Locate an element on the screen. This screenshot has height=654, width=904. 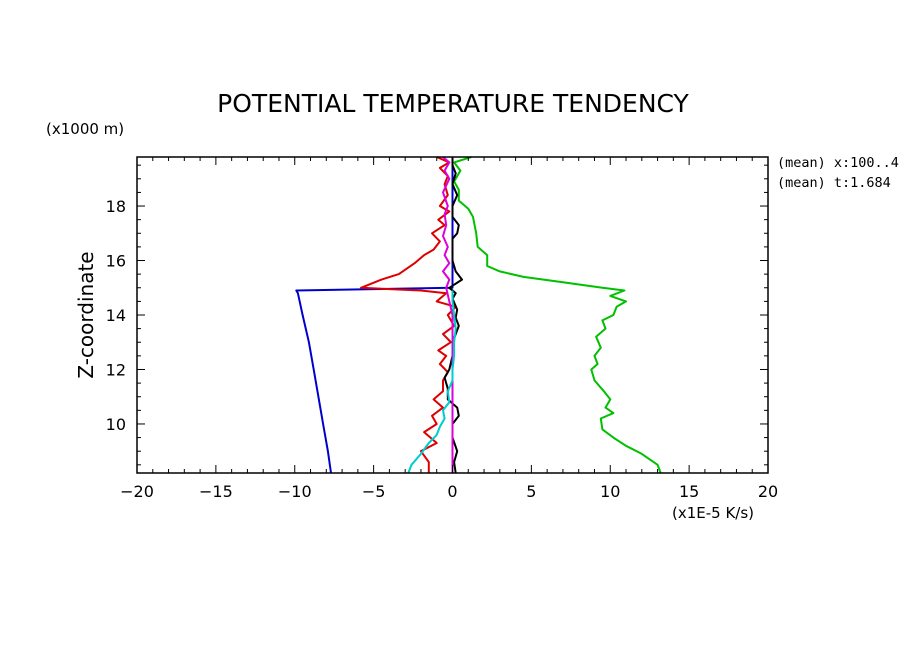
y-unit-label: (x1000 m) is located at coordinates (85, 129).